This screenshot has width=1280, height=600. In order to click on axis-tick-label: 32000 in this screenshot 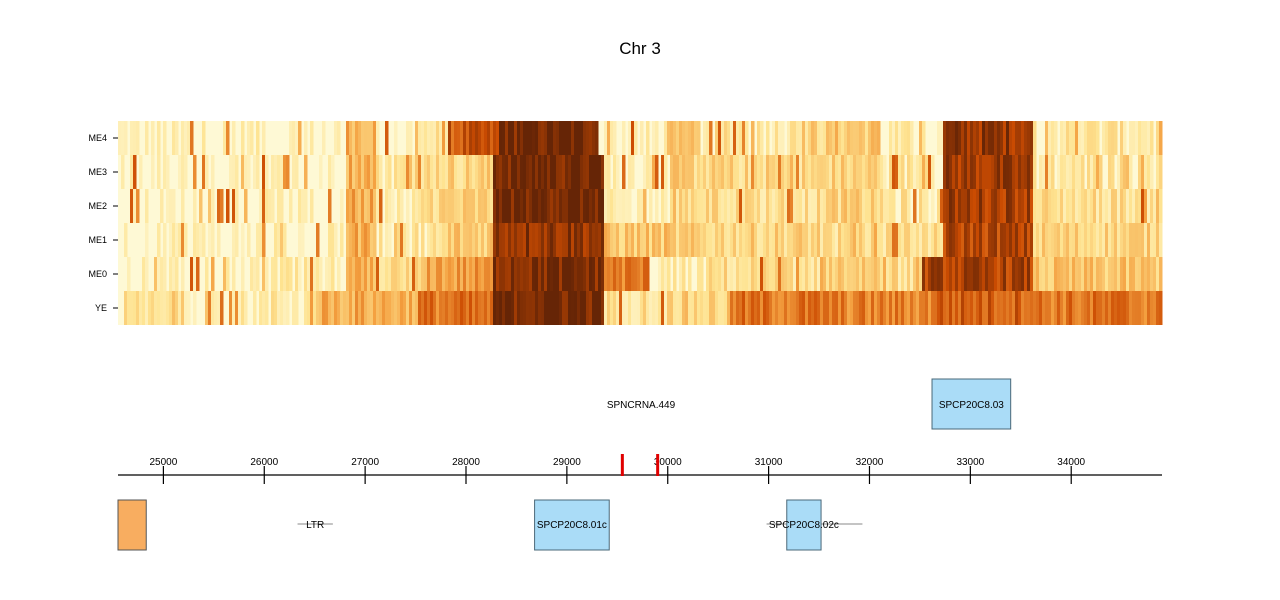, I will do `click(870, 462)`.